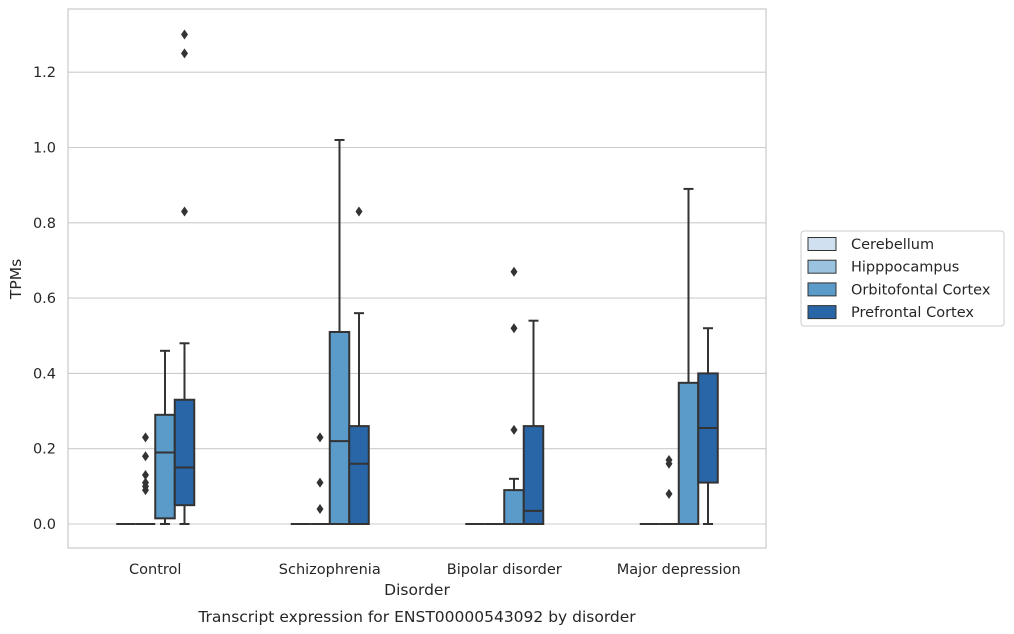  What do you see at coordinates (44, 525) in the screenshot?
I see `y-tick-label: 0.0` at bounding box center [44, 525].